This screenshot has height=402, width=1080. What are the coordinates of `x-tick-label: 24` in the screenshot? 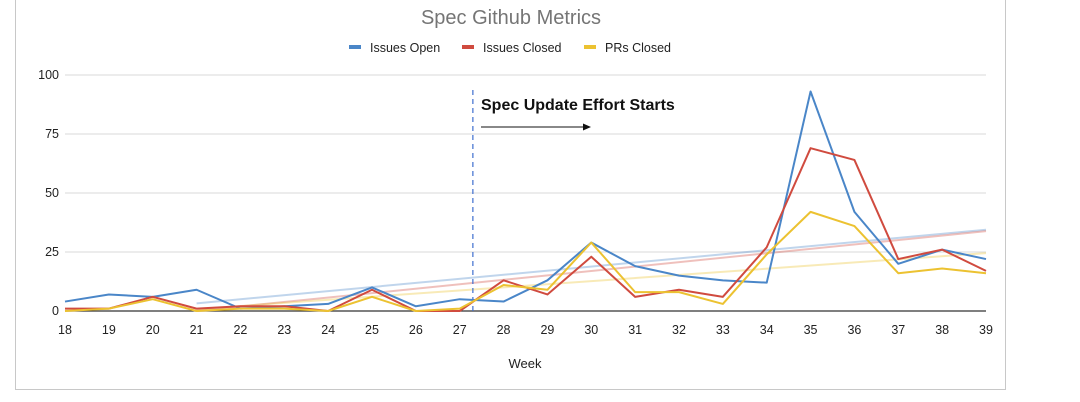 It's located at (328, 330).